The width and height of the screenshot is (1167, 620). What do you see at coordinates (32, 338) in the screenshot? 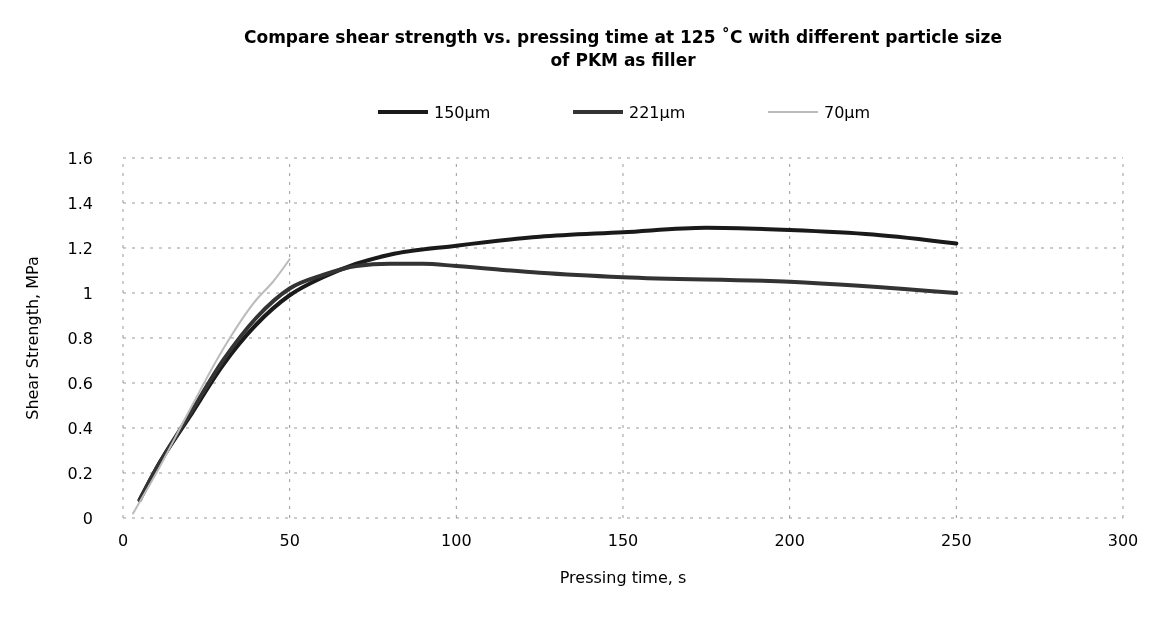
I see `y-axis-title: Shear Strength, MPa` at bounding box center [32, 338].